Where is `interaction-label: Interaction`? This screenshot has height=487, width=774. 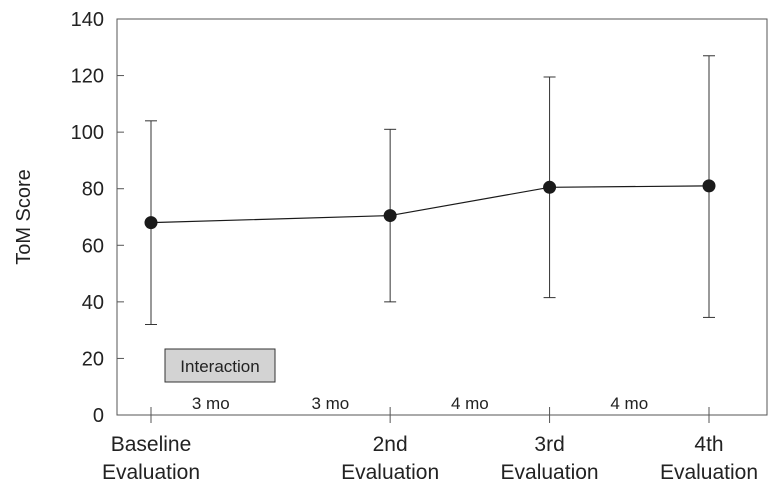 interaction-label: Interaction is located at coordinates (219, 366).